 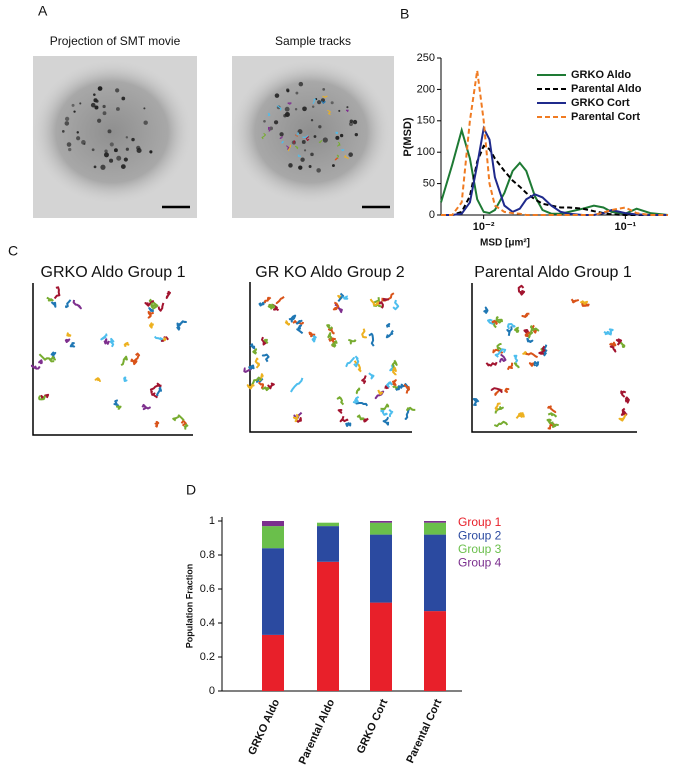 What do you see at coordinates (480, 522) in the screenshot?
I see `legend-label: Group 1` at bounding box center [480, 522].